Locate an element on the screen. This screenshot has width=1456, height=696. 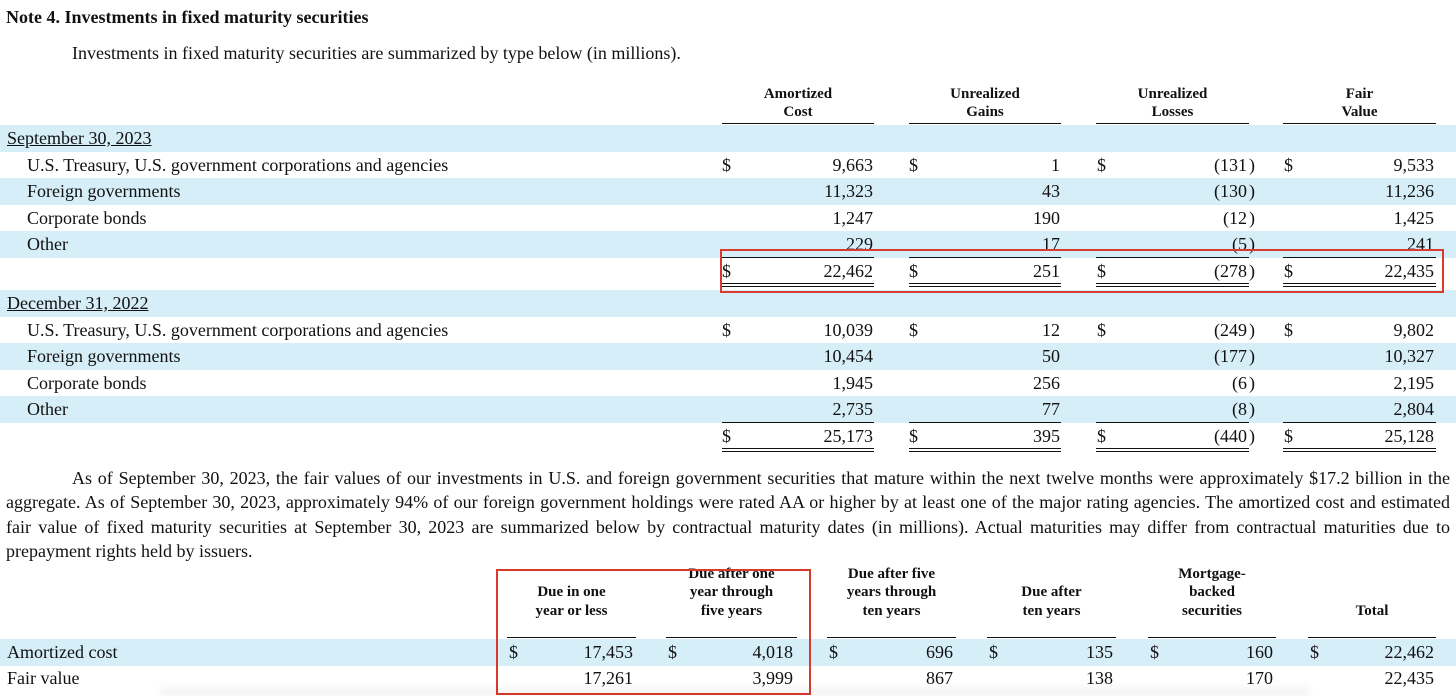
table2-row-label: Fair value is located at coordinates (43, 678).